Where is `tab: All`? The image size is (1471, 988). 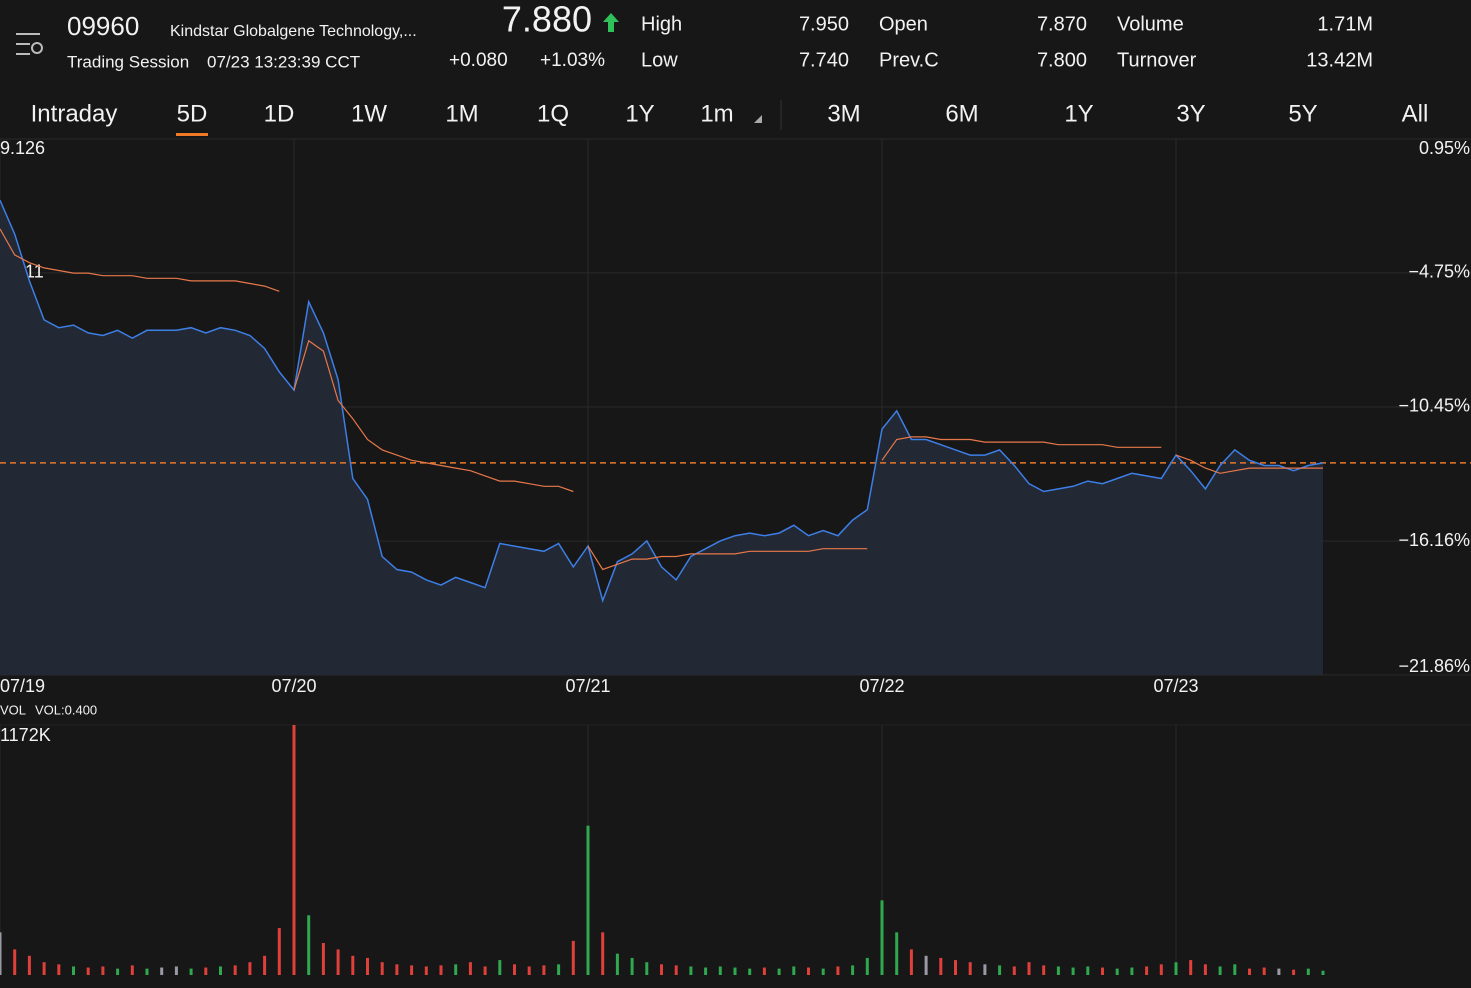 tab: All is located at coordinates (1415, 113).